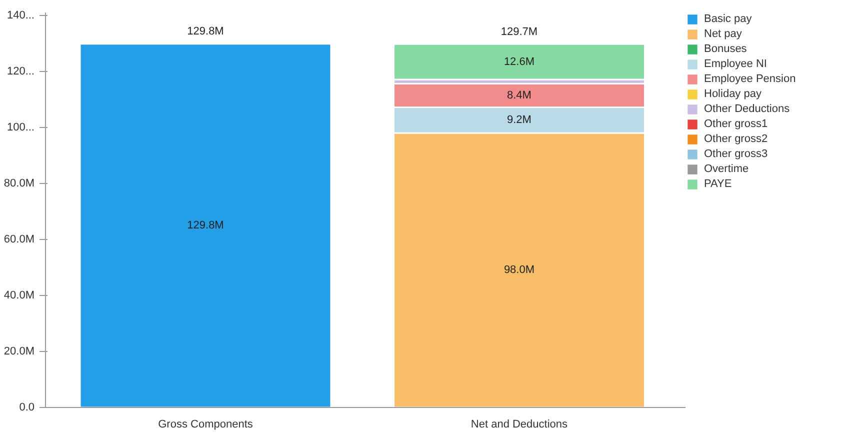 The width and height of the screenshot is (855, 440). I want to click on data-label: 129.8M, so click(205, 226).